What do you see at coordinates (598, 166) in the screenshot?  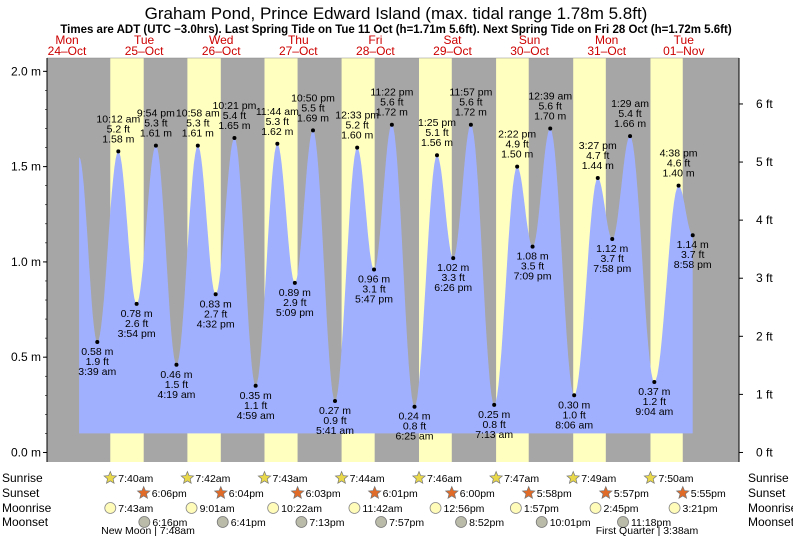 I see `tide-height-label: 1.44 m` at bounding box center [598, 166].